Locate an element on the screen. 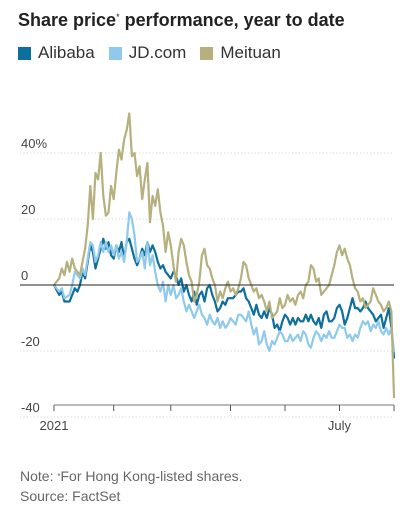  chart-legend: Alibaba JD.com Meituan is located at coordinates (156, 53).